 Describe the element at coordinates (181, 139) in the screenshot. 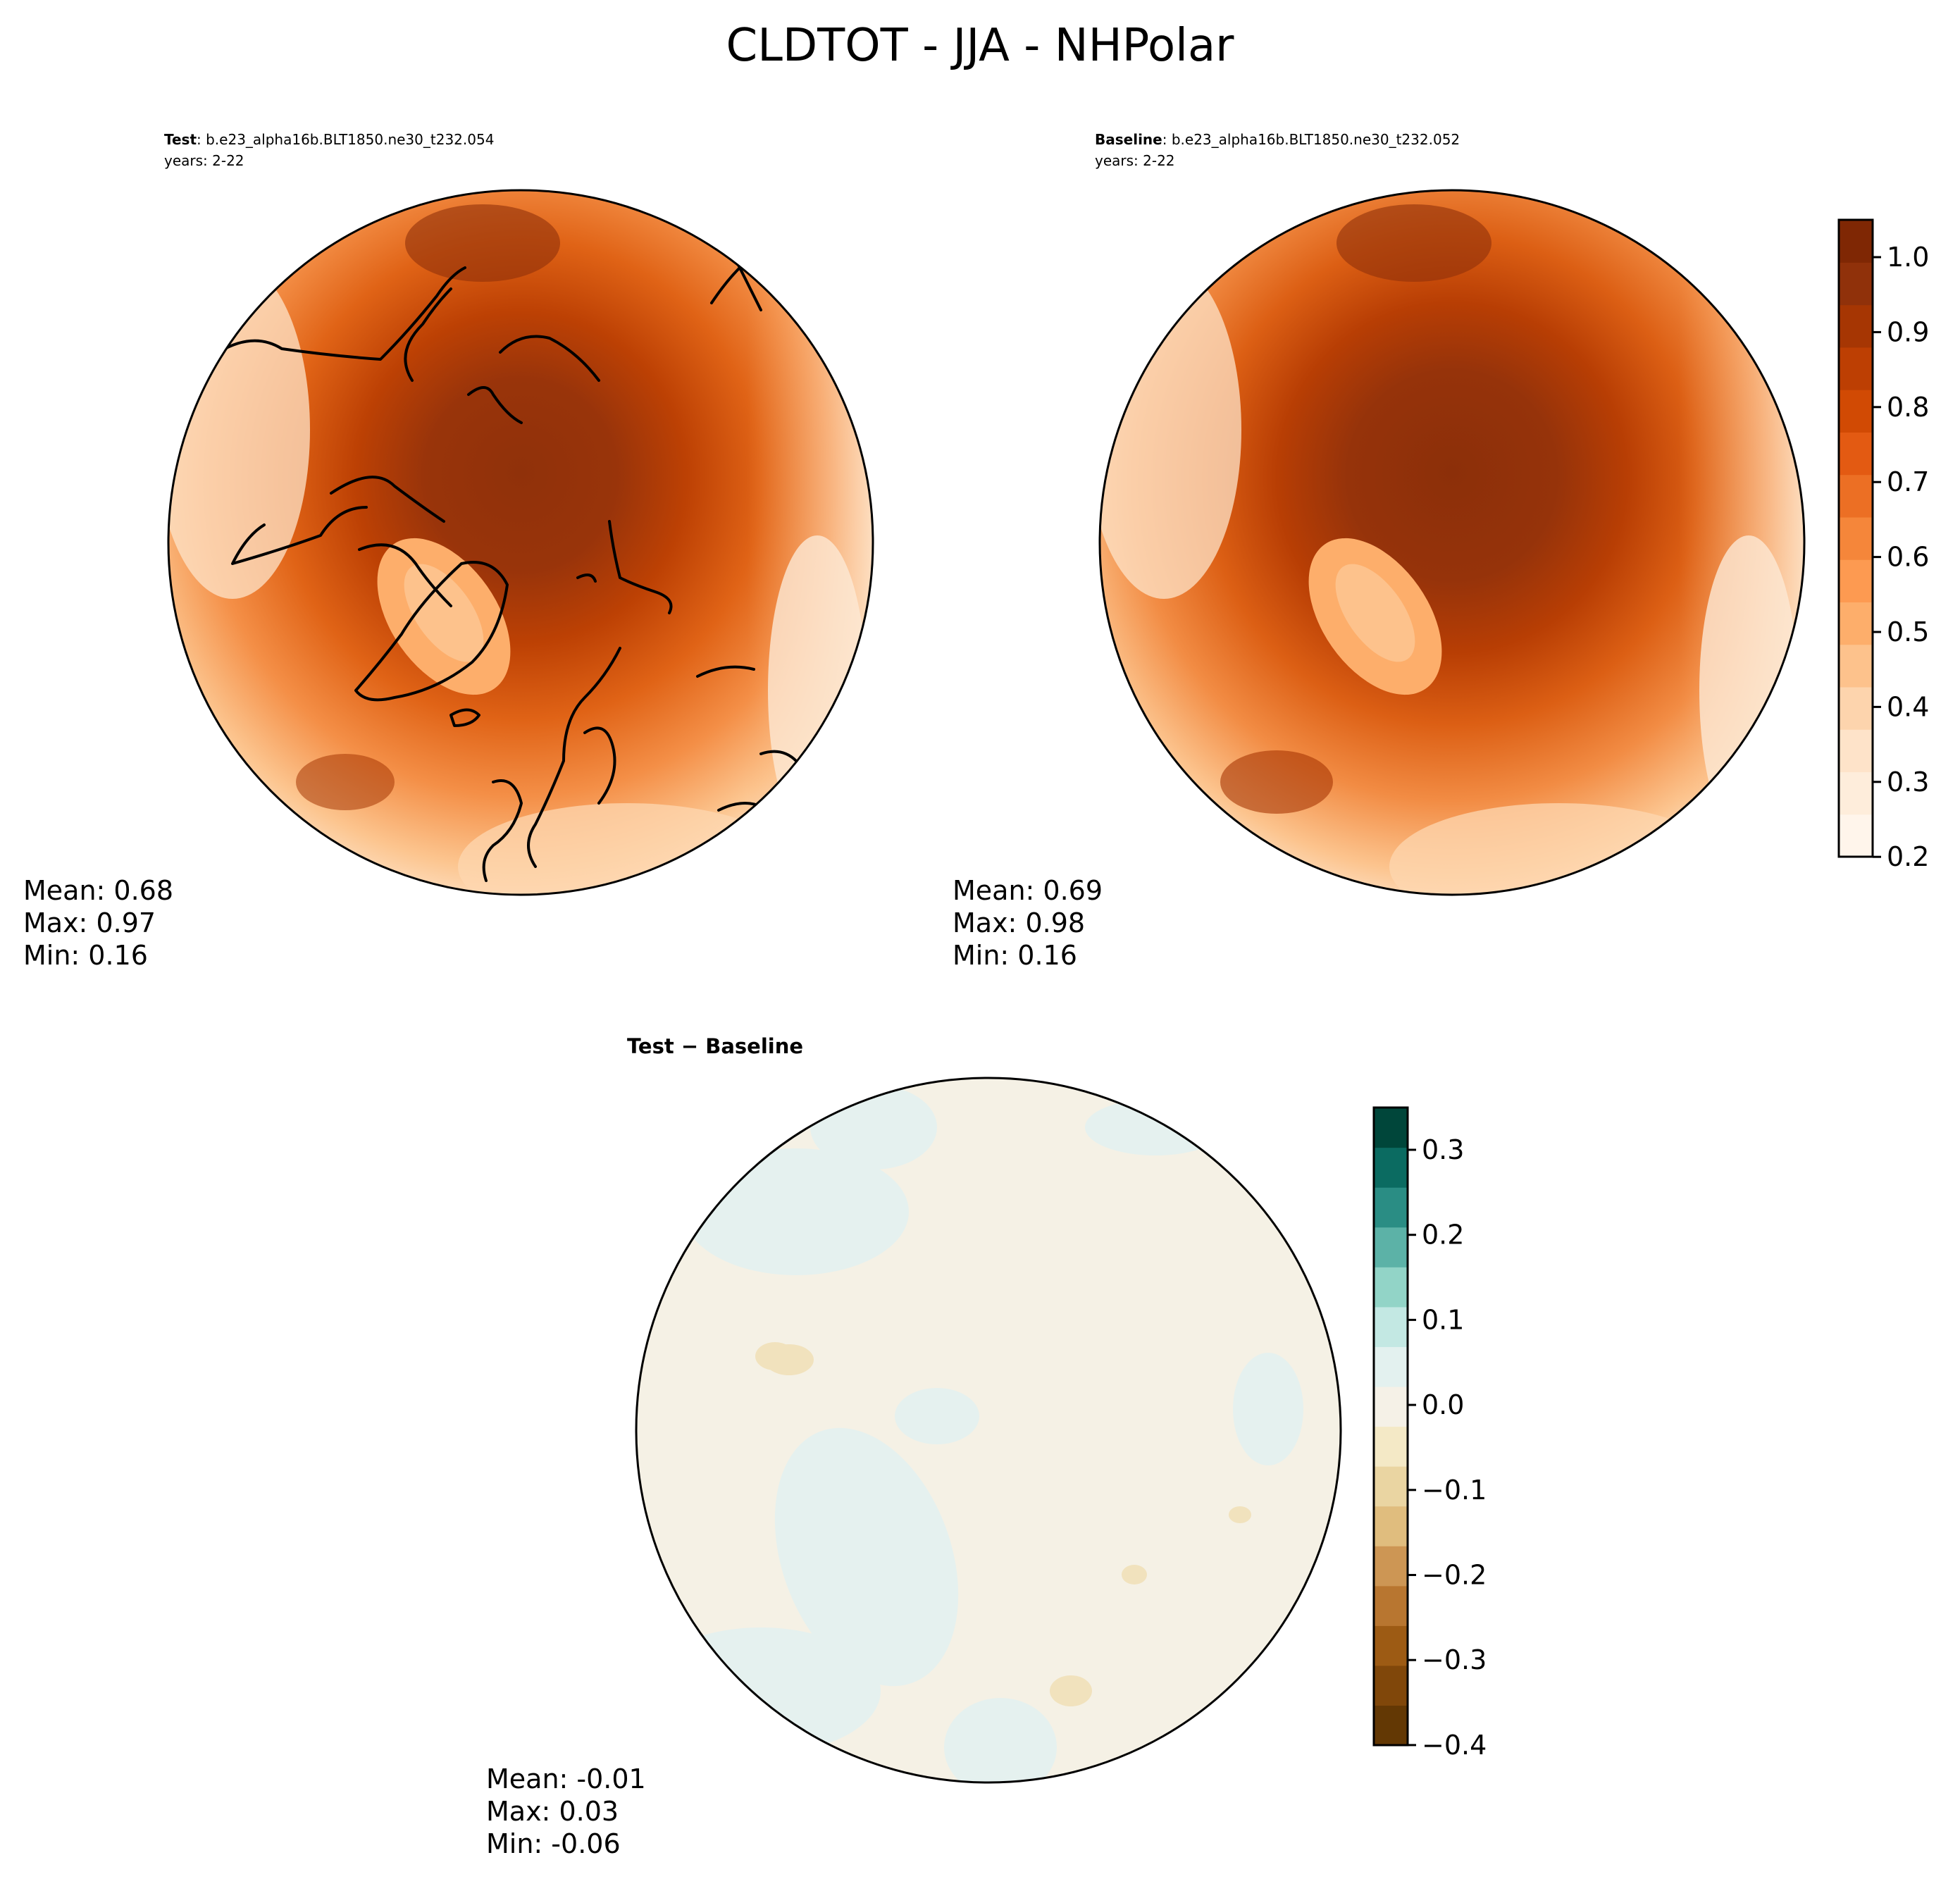

I see `test-label-bold: Test` at that location.